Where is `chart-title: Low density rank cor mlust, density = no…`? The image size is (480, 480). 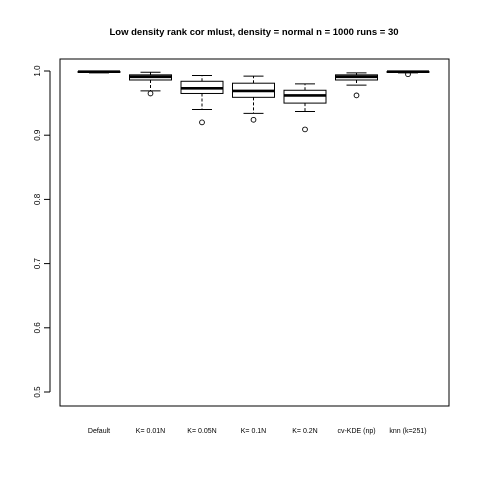 chart-title: Low density rank cor mlust, density = no… is located at coordinates (253, 32).